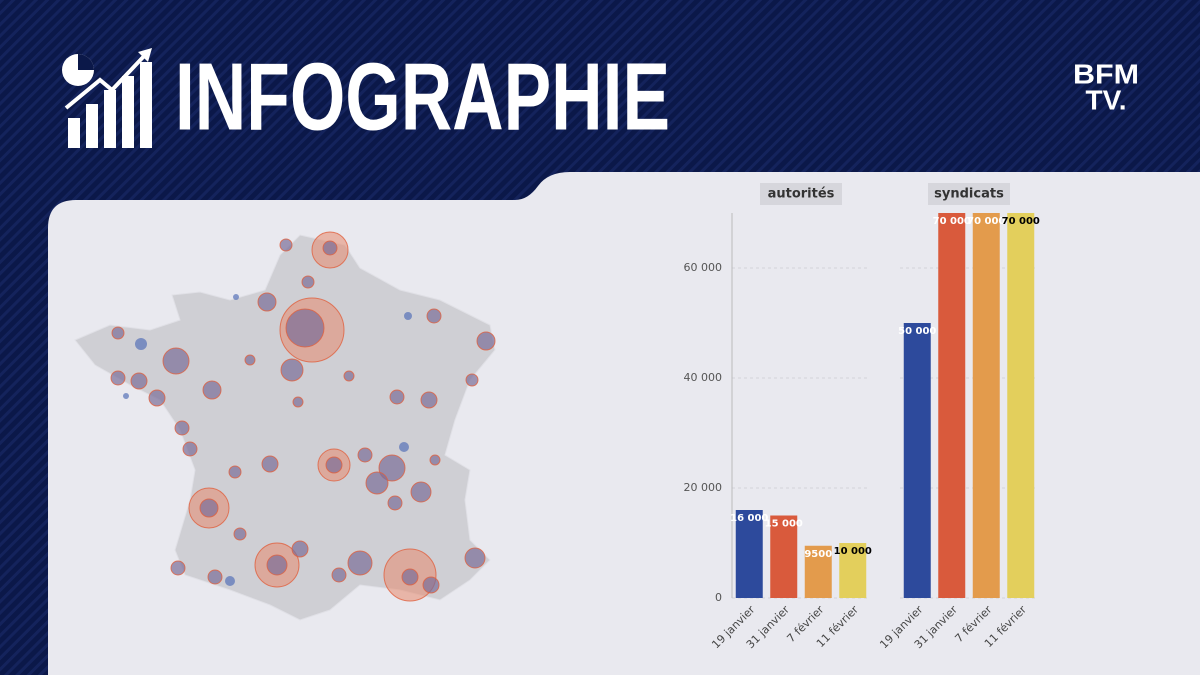  Describe the element at coordinates (818, 554) in the screenshot. I see `value-label: 9500` at that location.